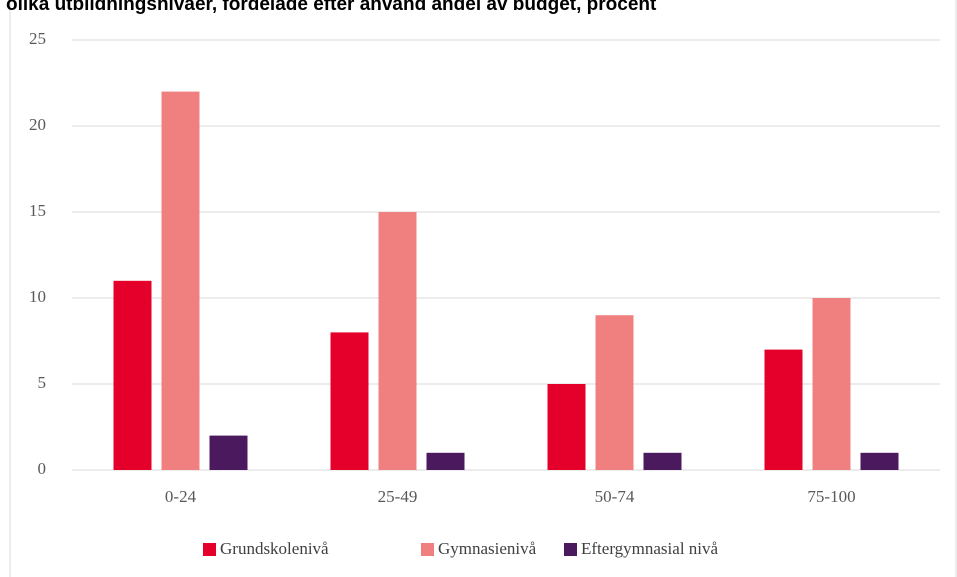 The width and height of the screenshot is (957, 577). I want to click on y-tick-label: 25, so click(37, 38).